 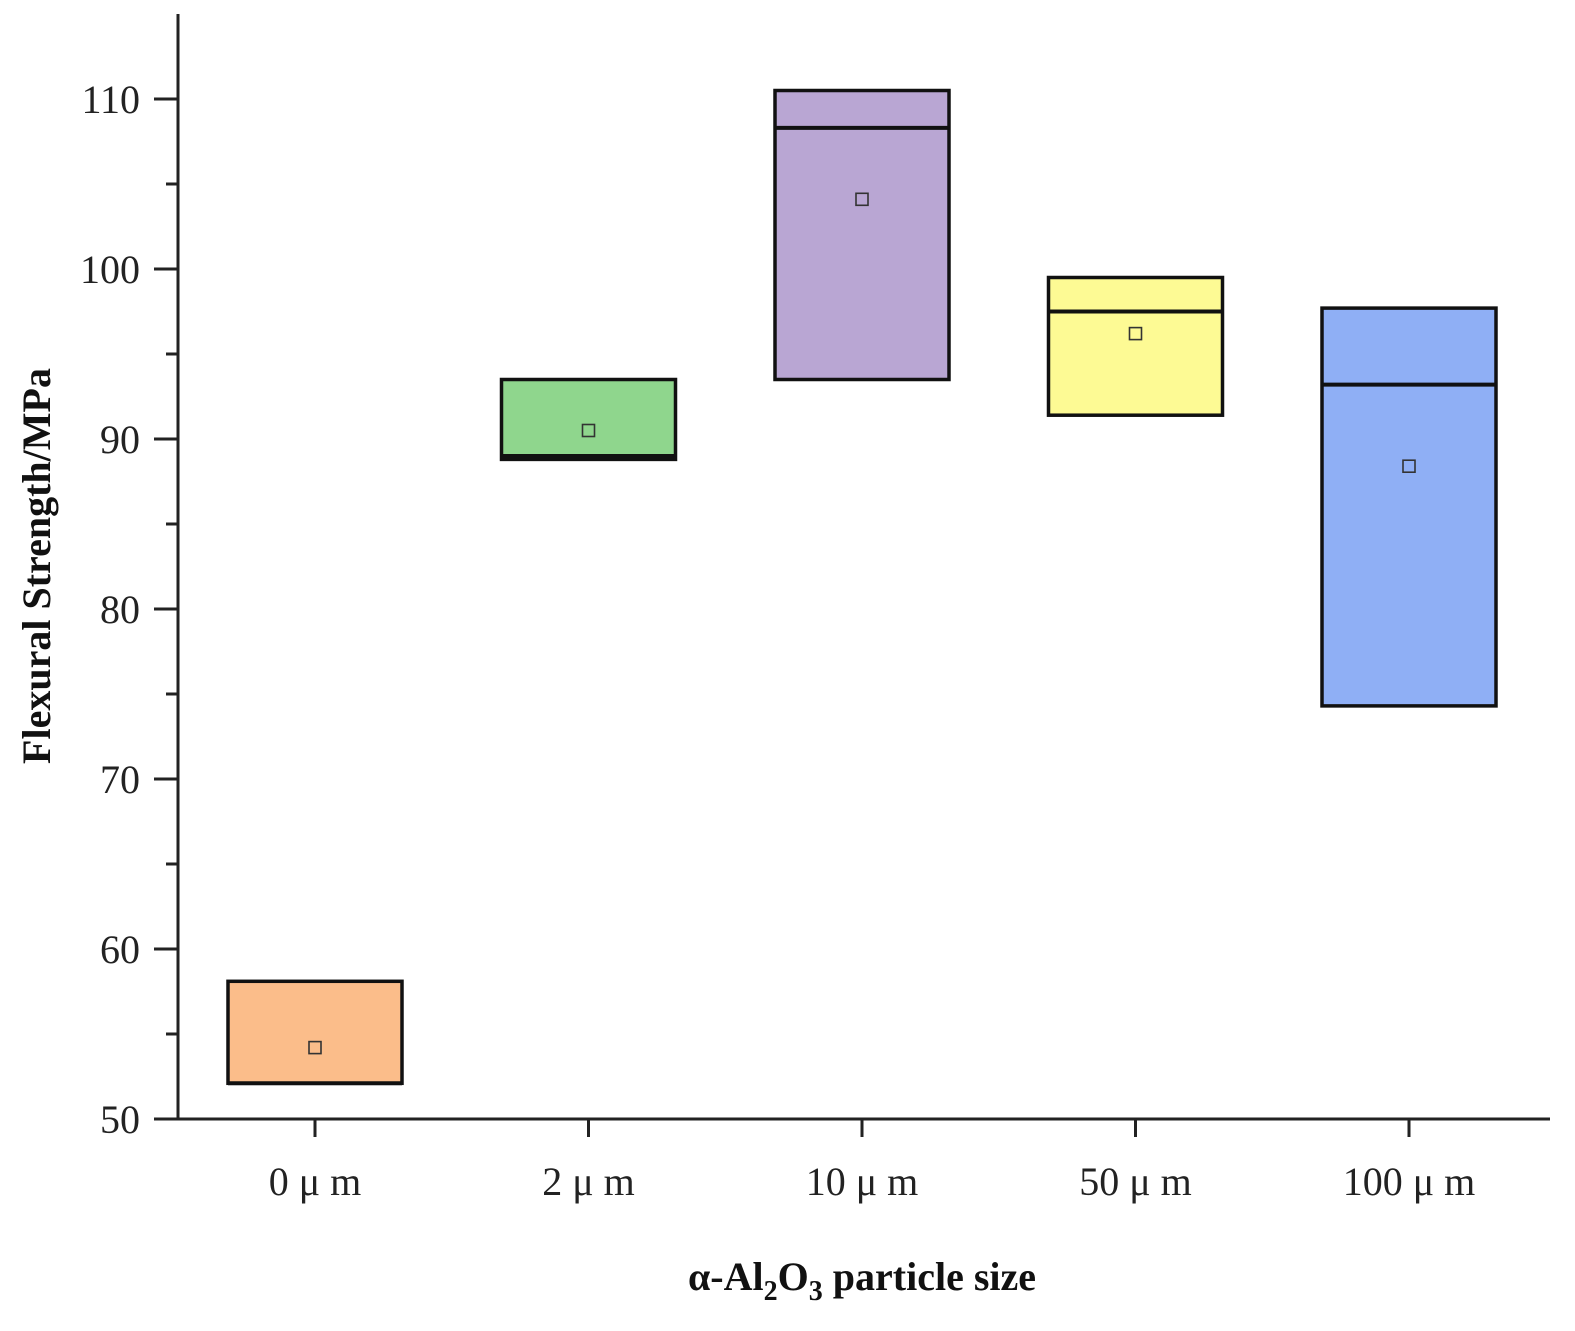 What do you see at coordinates (1135, 1181) in the screenshot?
I see `x-tick-label: 50 μ m` at bounding box center [1135, 1181].